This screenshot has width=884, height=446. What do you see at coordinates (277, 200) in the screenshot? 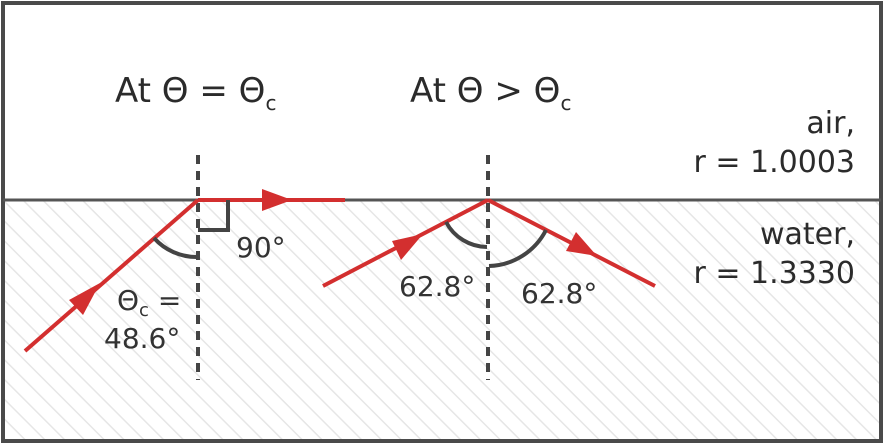
I see `left-refracted-arrow-icon` at bounding box center [277, 200].